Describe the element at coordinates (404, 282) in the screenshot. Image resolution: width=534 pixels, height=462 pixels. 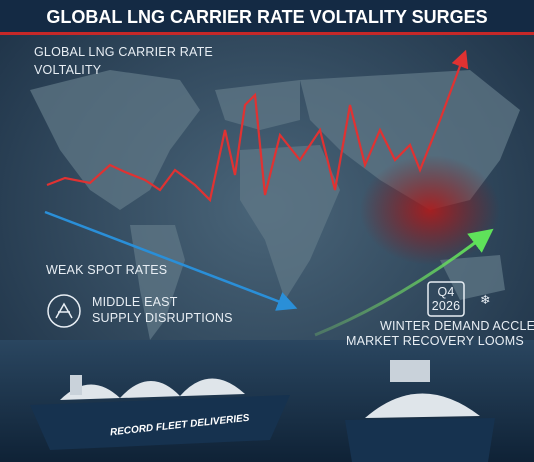
I see `recovery-arrow` at that location.